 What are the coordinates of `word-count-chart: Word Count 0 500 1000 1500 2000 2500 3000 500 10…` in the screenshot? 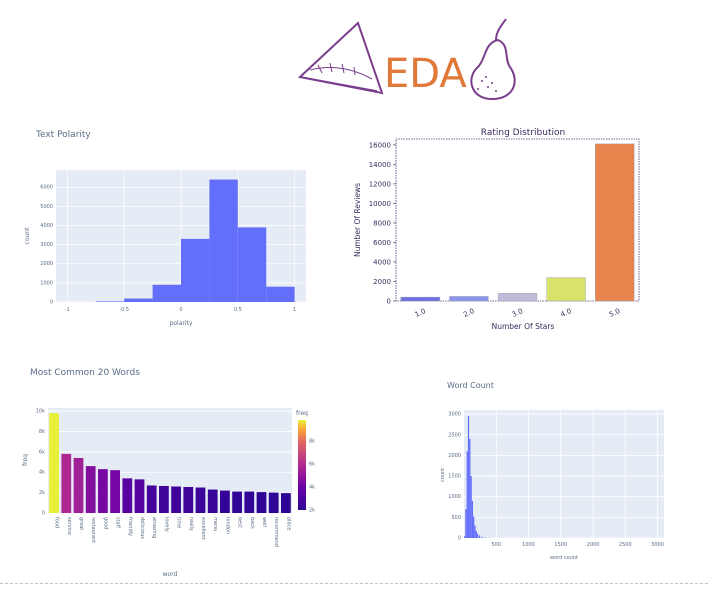 It's located at (552, 471).